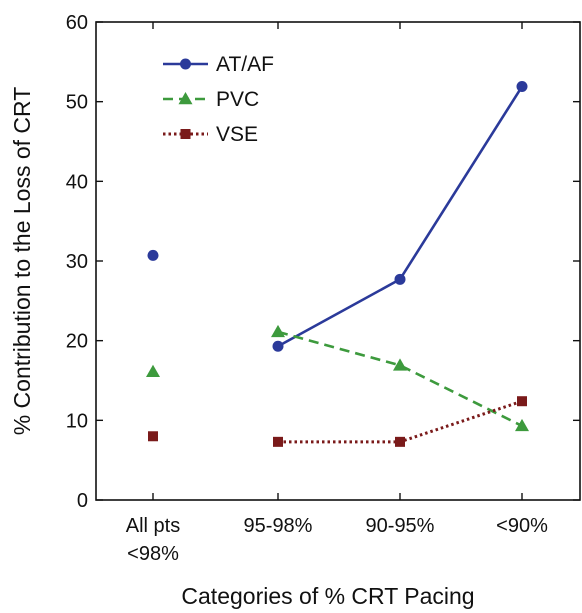 The image size is (582, 613). Describe the element at coordinates (22, 261) in the screenshot. I see `y-axis-label: % Contribution to the Loss of CRT` at that location.